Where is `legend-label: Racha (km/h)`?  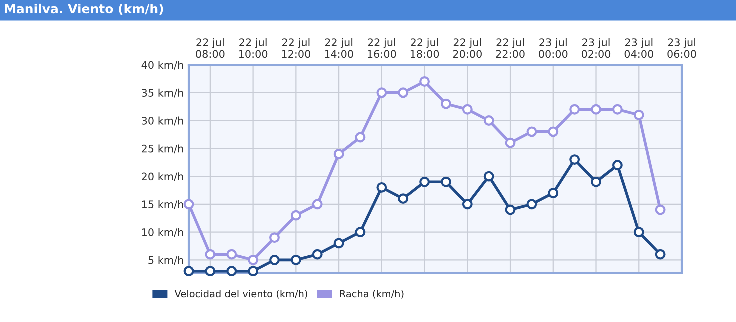 legend-label: Racha (km/h) is located at coordinates (372, 294).